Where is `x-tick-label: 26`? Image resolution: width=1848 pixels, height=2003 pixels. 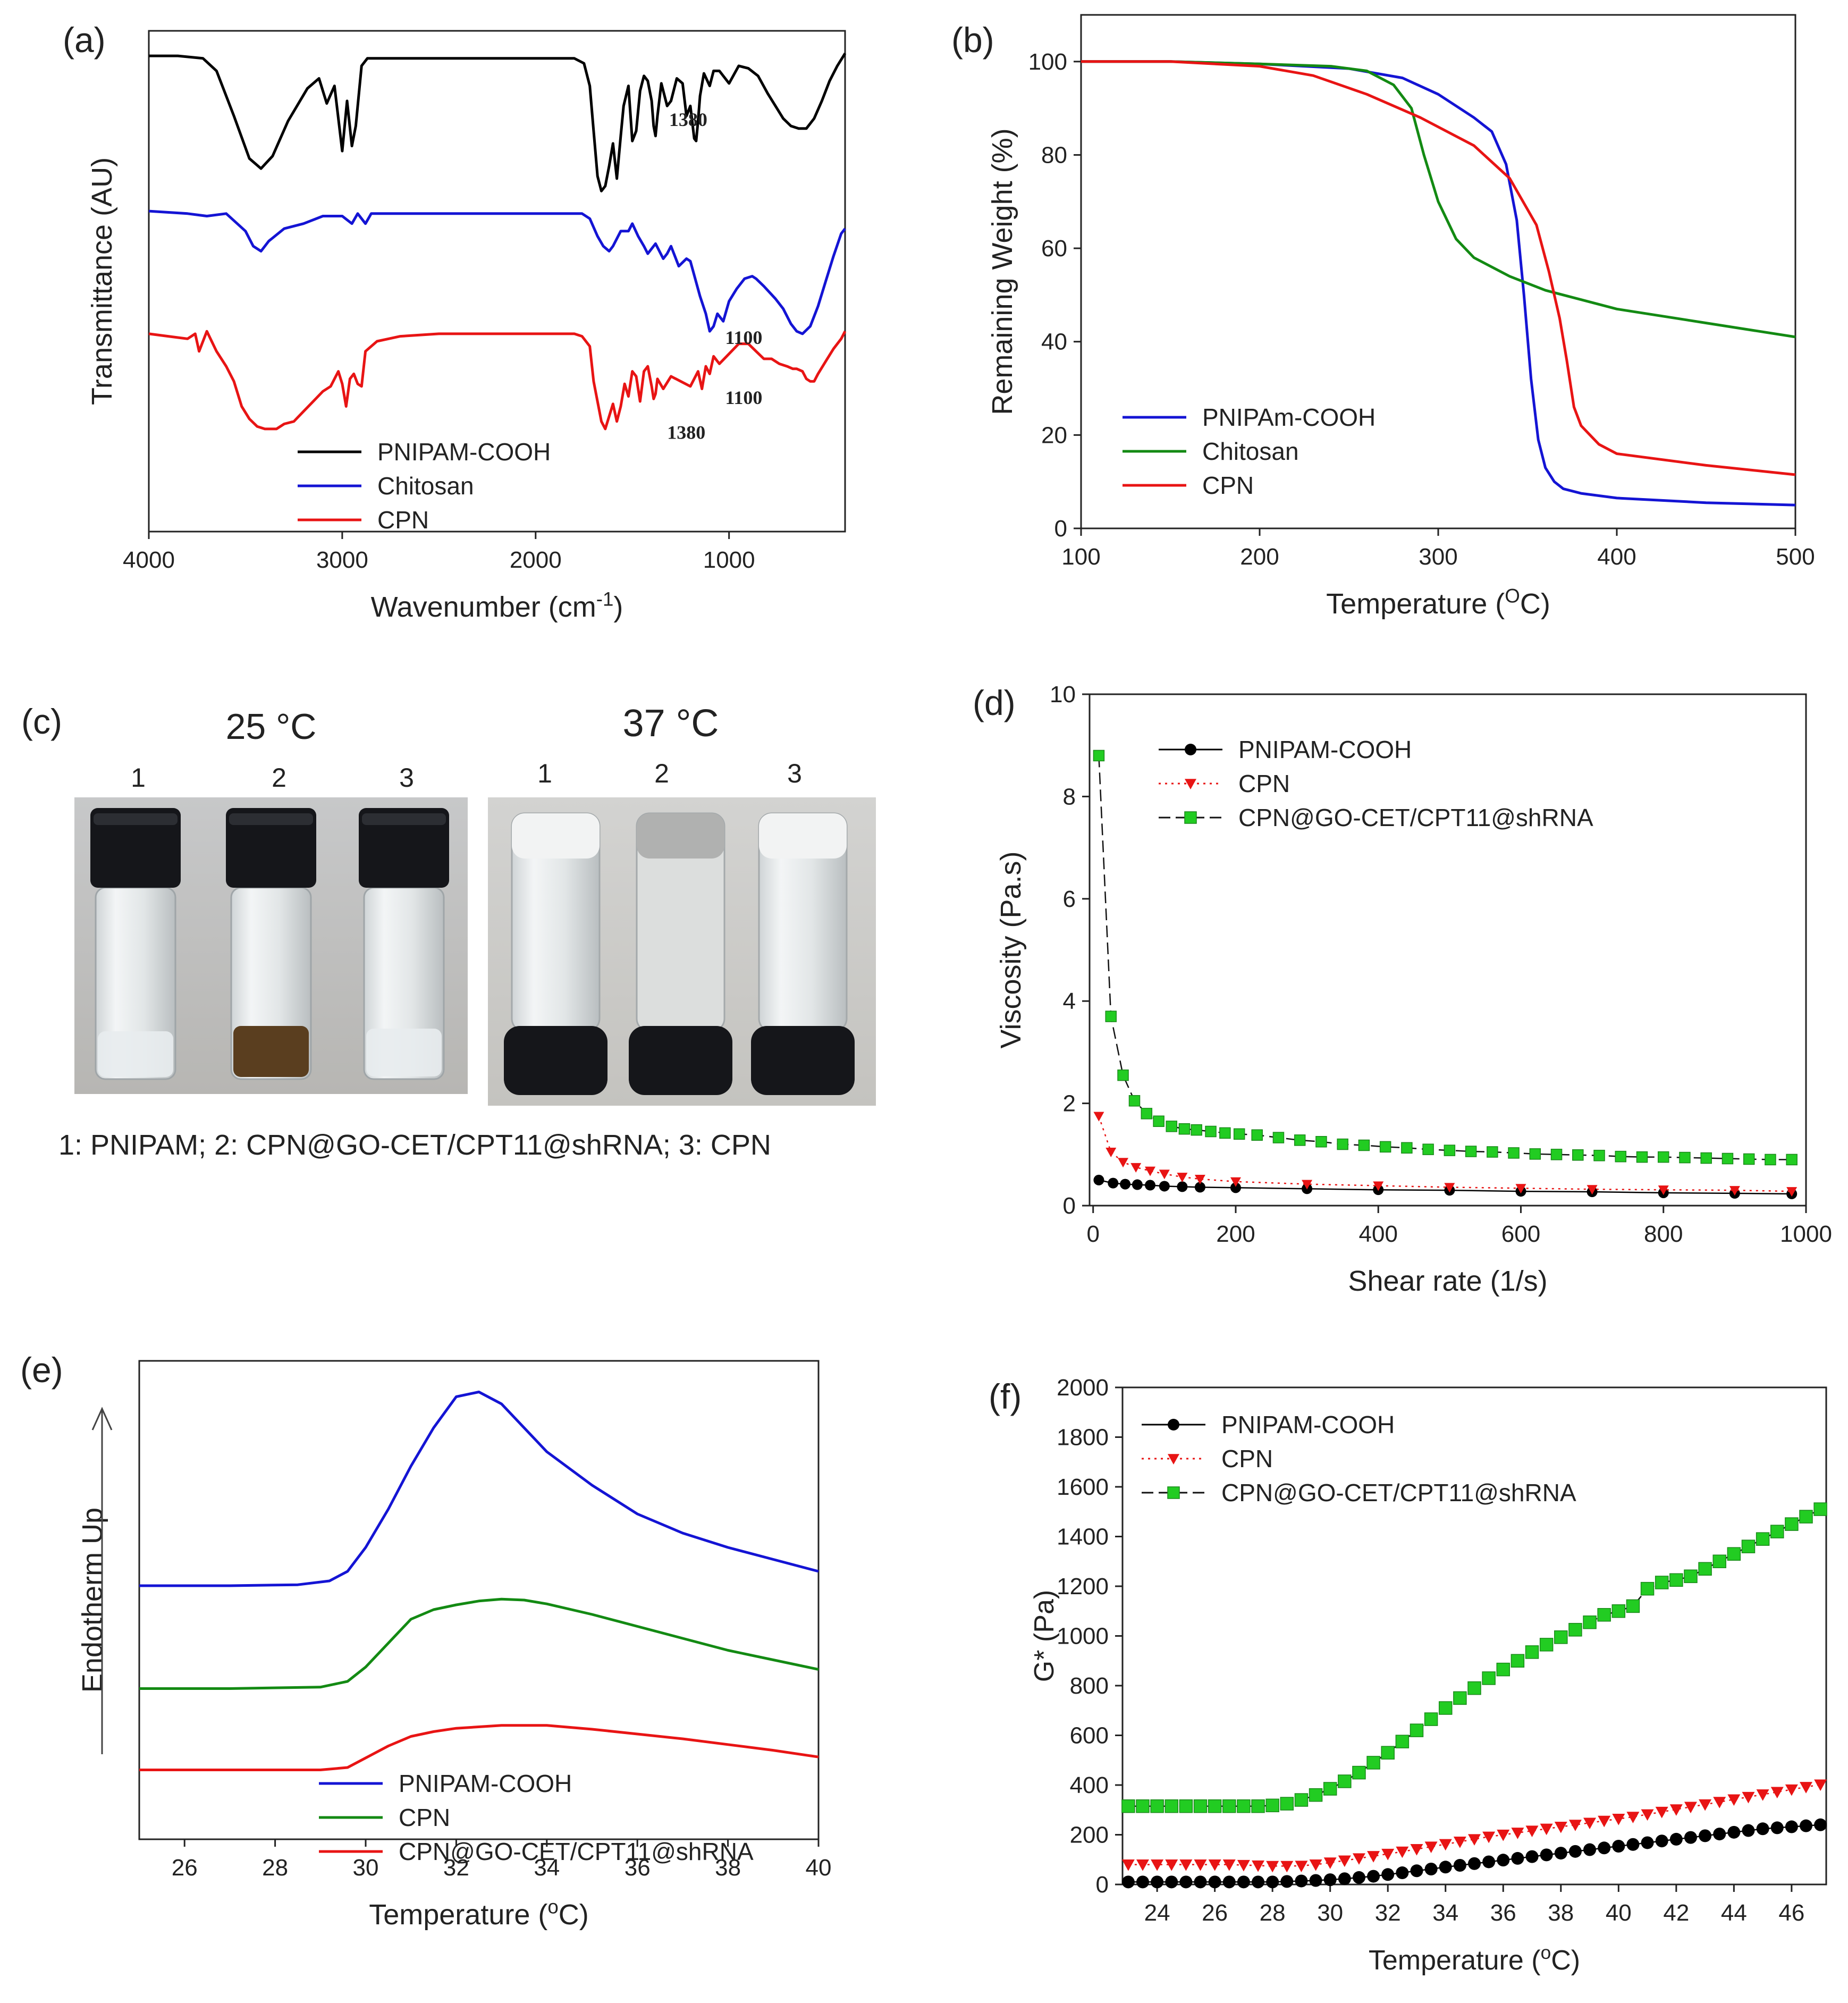 x-tick-label: 26 is located at coordinates (1215, 1913).